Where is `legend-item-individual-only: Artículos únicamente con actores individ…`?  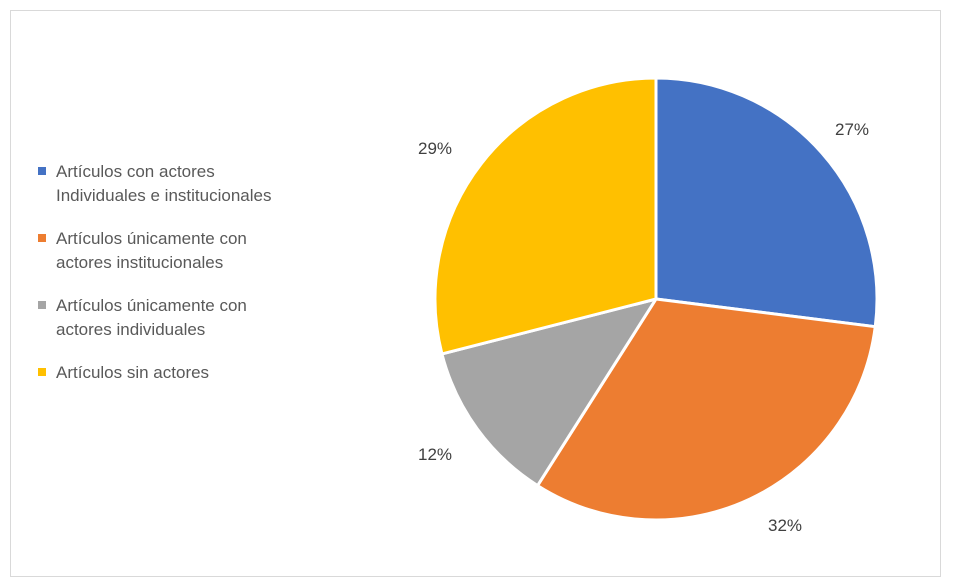
legend-item-individual-only: Artículos únicamente con actores individ… is located at coordinates (198, 318).